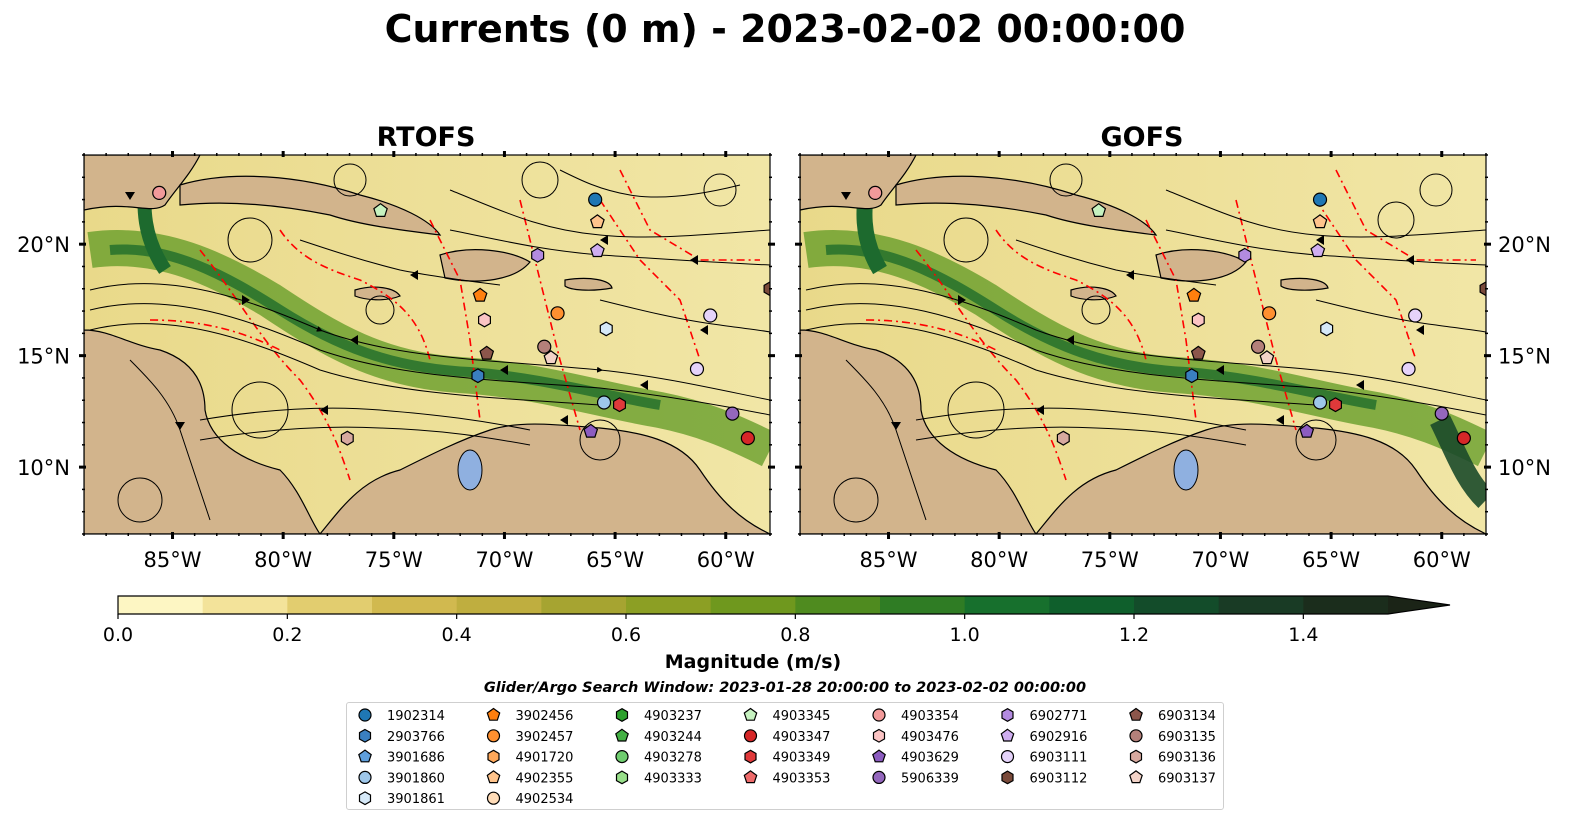 Image resolution: width=1577 pixels, height=827 pixels. Describe the element at coordinates (43, 468) in the screenshot. I see `y-tick-label-left: 10°N` at that location.